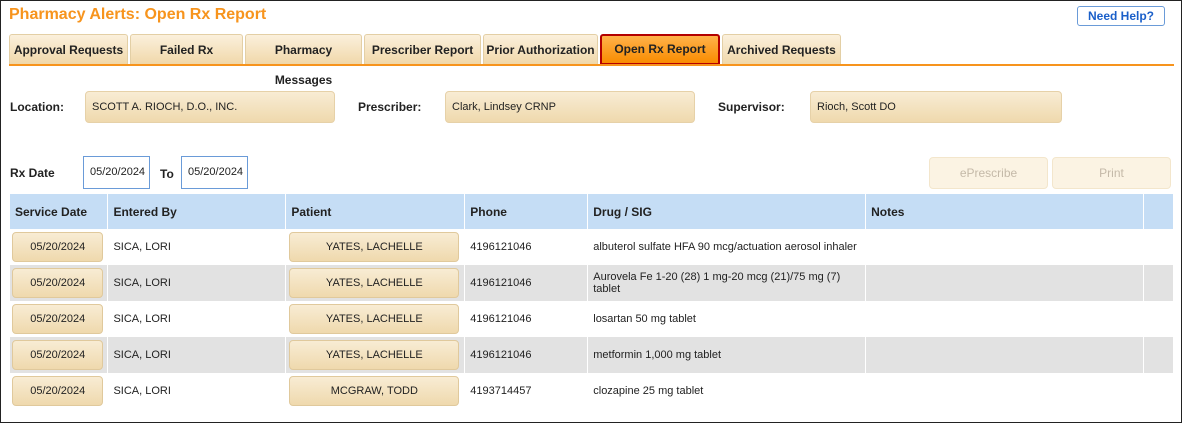  I want to click on prescriber-selector: Clark, Lindsey CRNP, so click(570, 107).